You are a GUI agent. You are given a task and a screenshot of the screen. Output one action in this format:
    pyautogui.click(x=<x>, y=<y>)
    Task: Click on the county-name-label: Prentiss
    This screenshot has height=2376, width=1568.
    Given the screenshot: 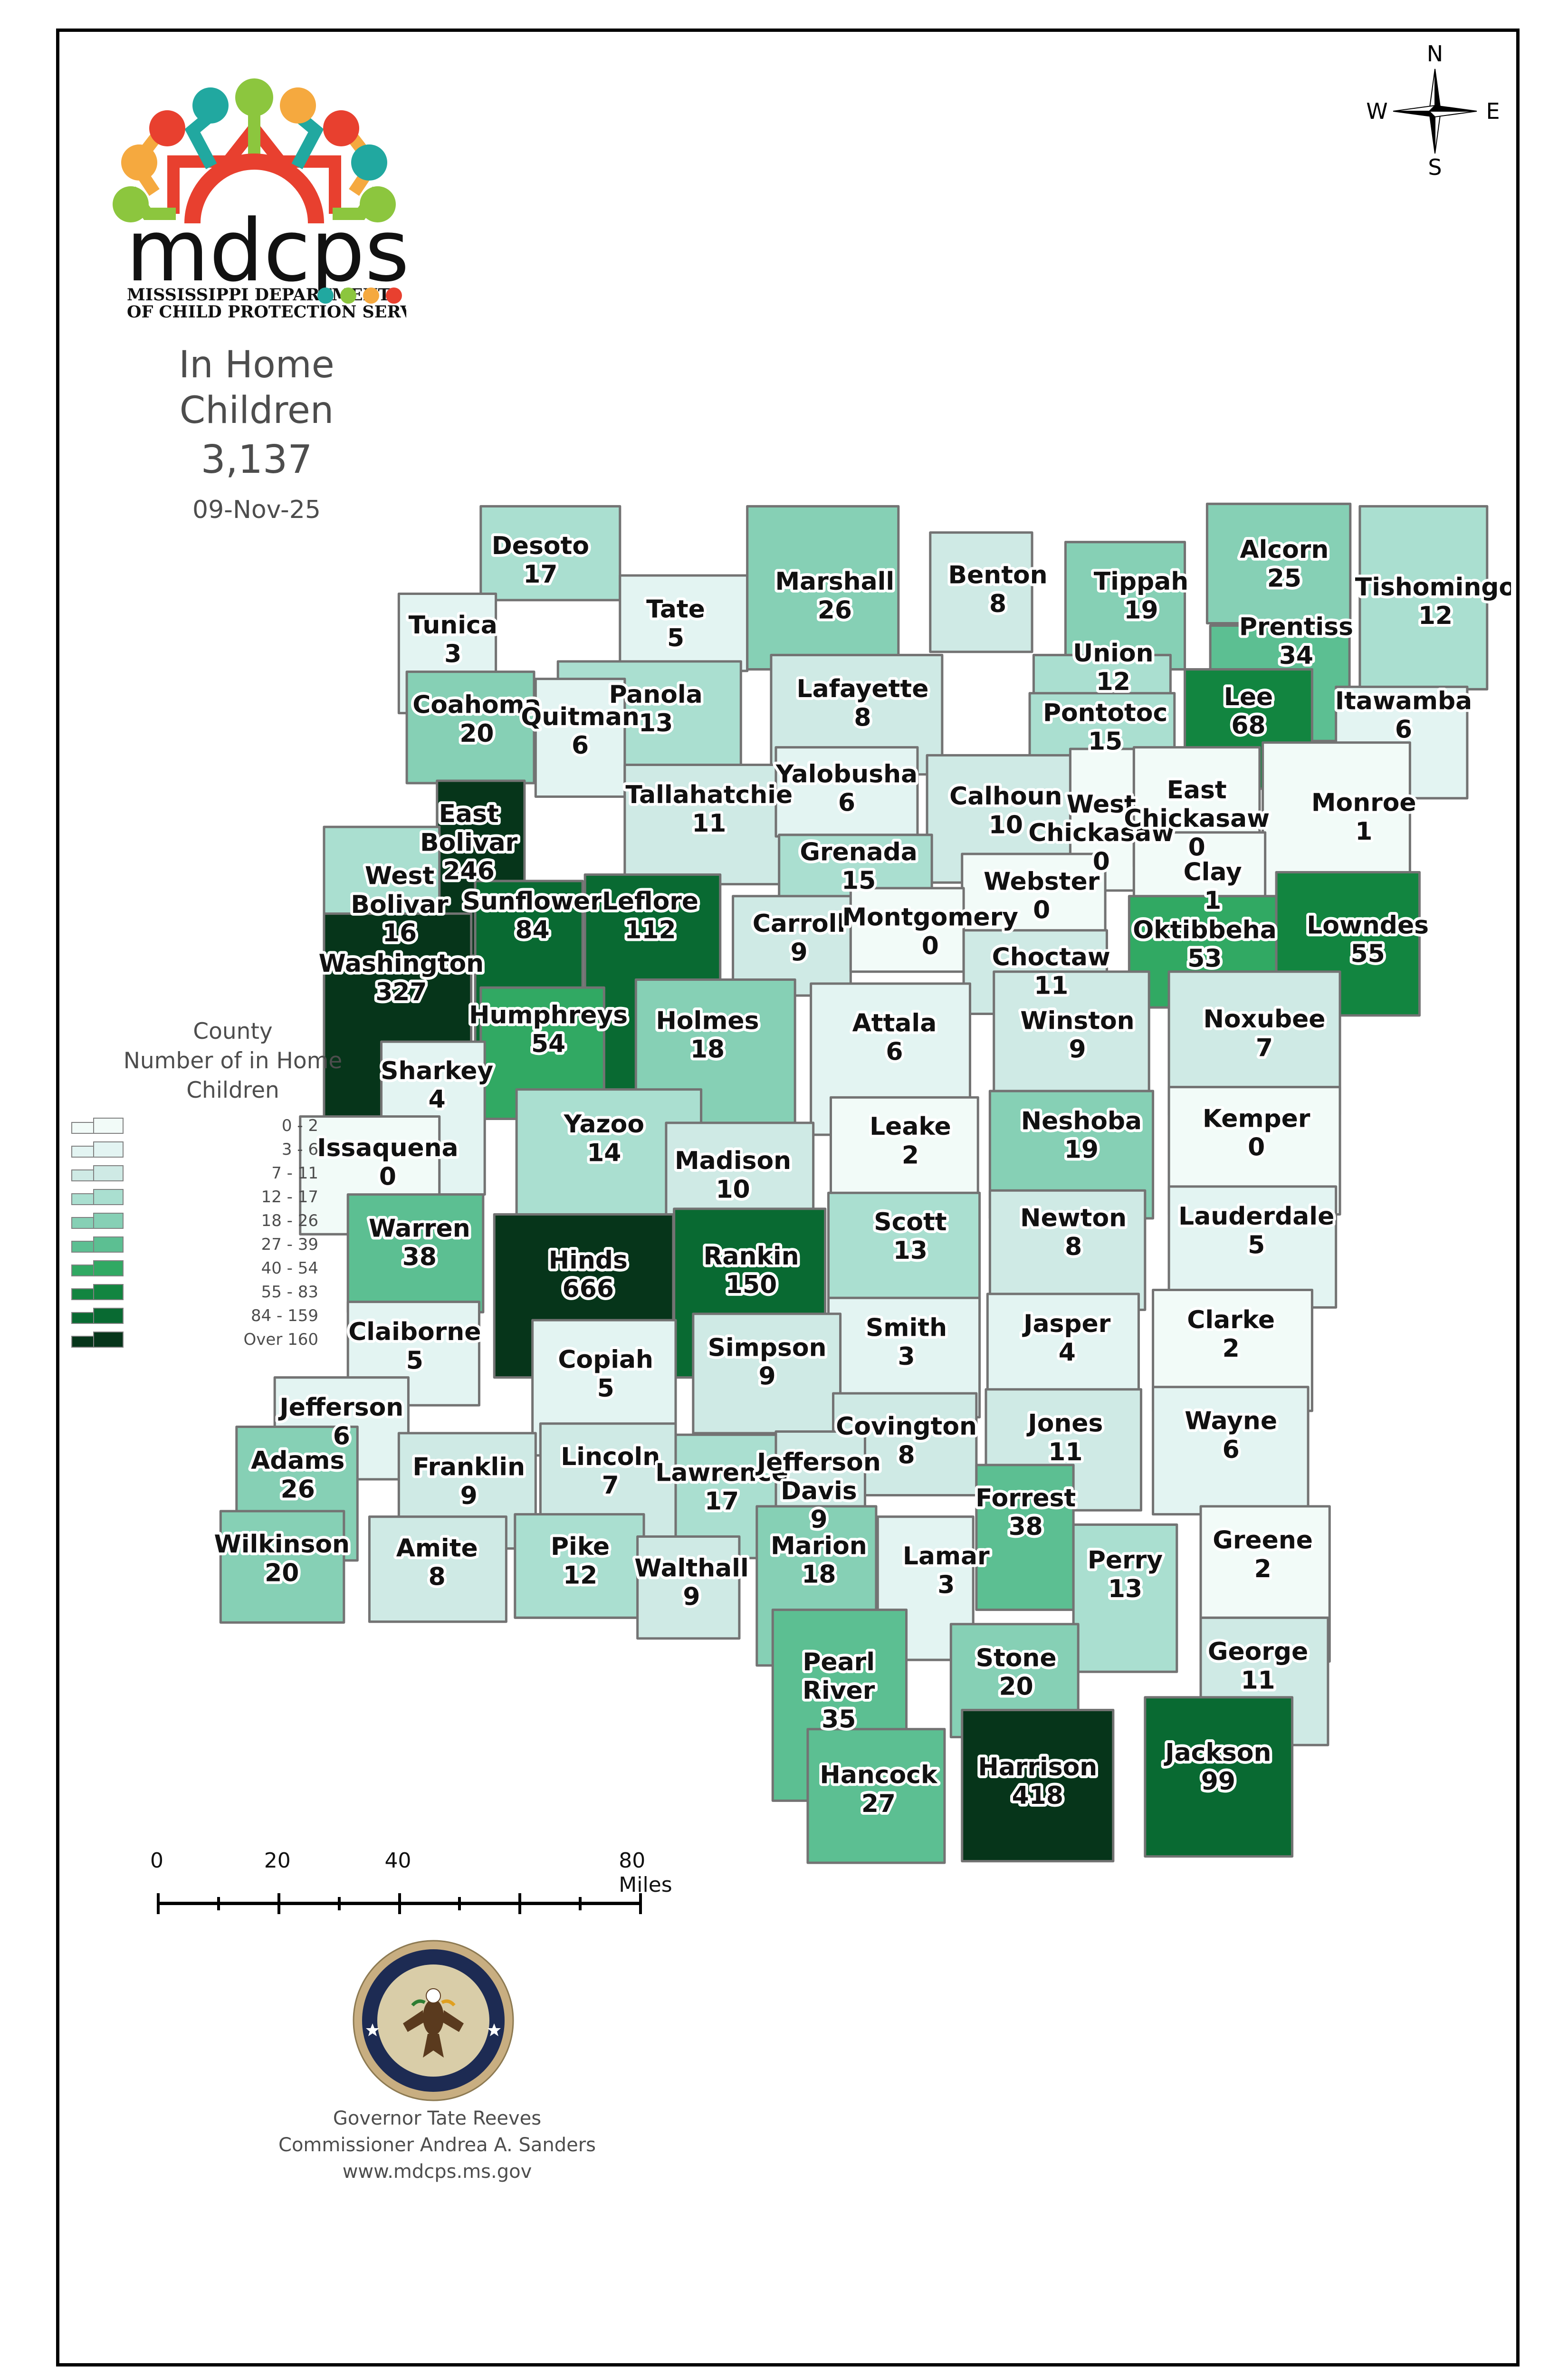 What is the action you would take?
    pyautogui.click(x=1296, y=627)
    